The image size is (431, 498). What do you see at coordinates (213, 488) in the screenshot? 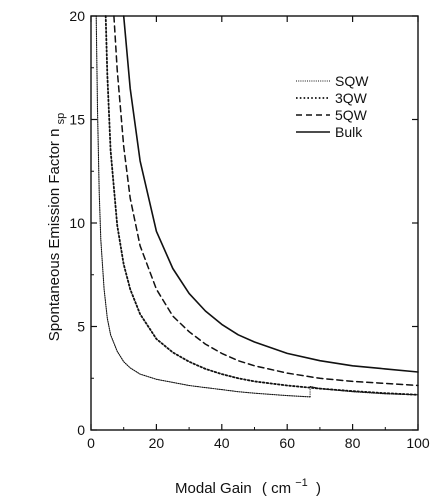
I see `x-axis-label-text: Modal Gain` at bounding box center [213, 488].